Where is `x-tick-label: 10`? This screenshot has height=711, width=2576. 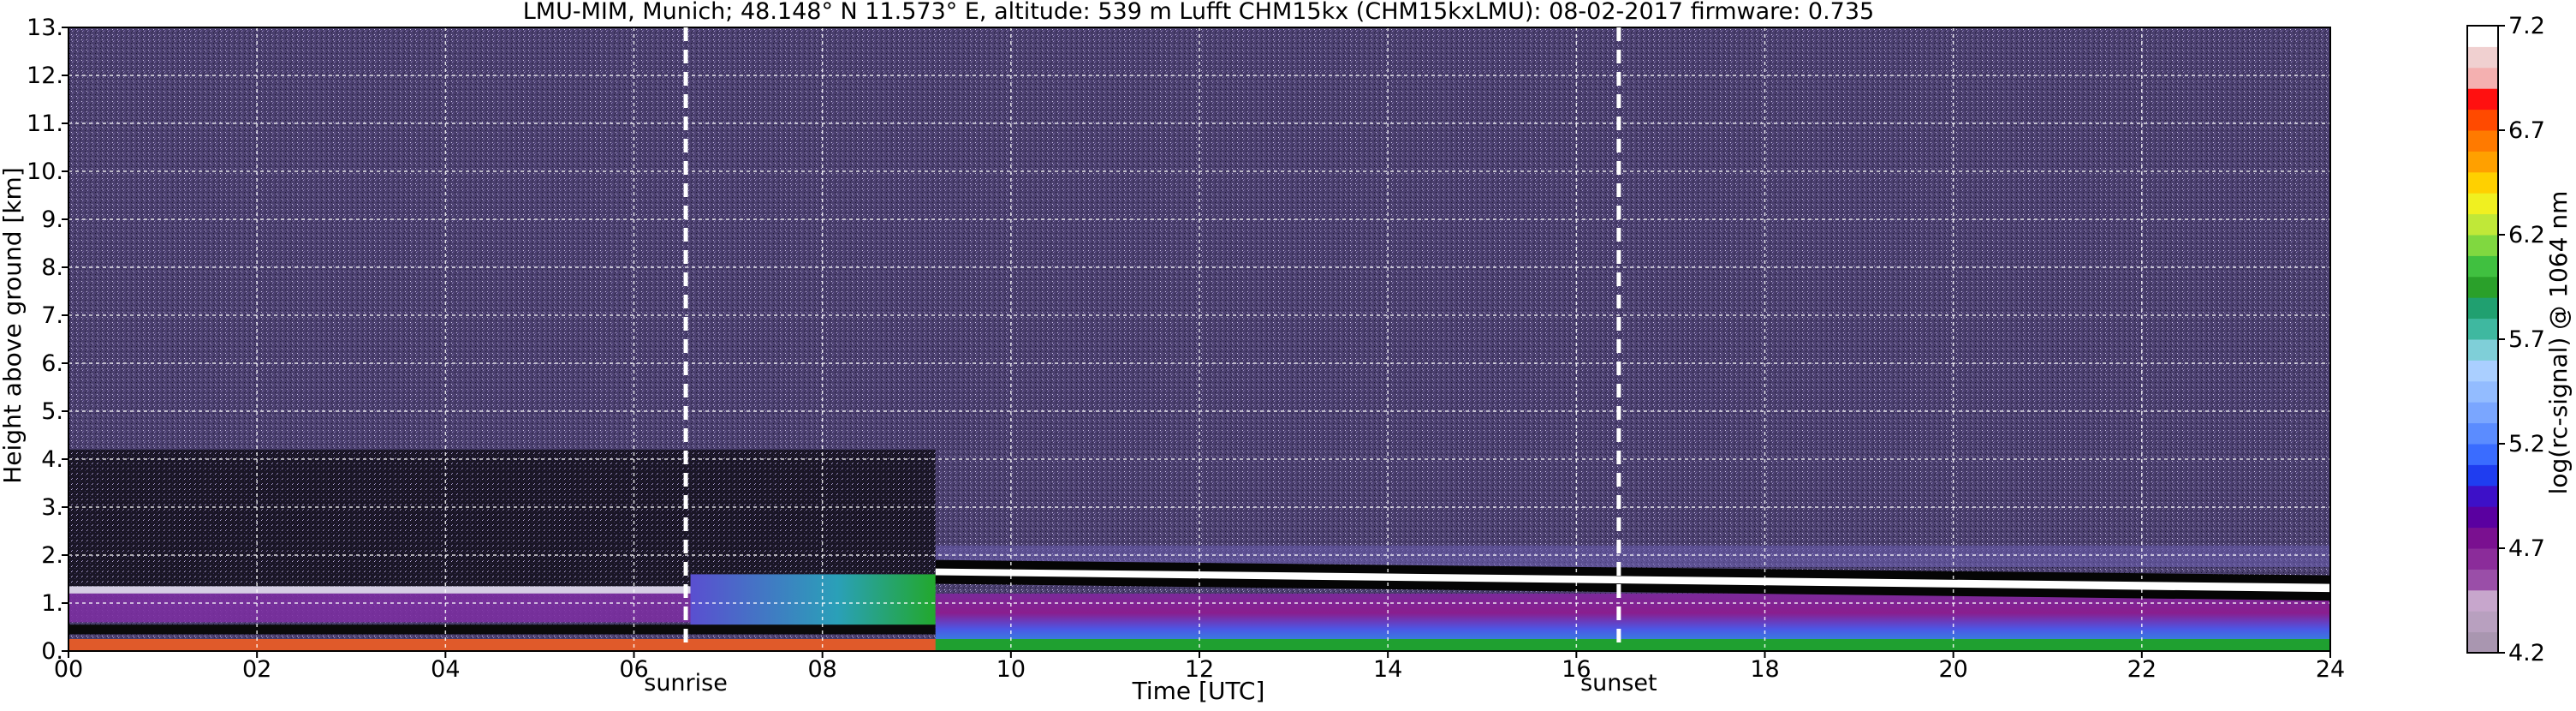
x-tick-label: 10 is located at coordinates (1011, 670).